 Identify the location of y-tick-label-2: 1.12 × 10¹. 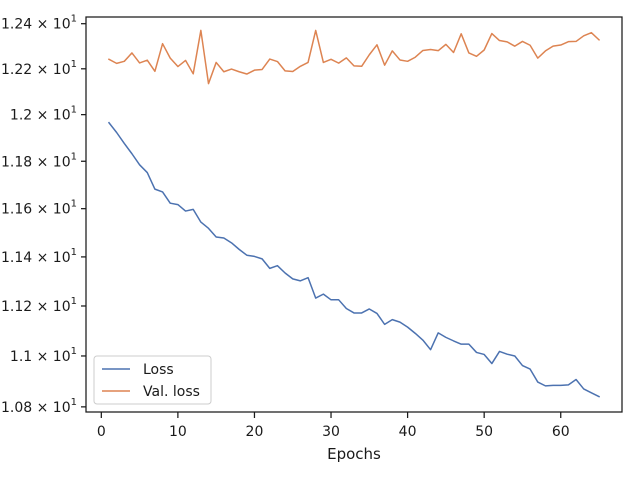
(39, 305).